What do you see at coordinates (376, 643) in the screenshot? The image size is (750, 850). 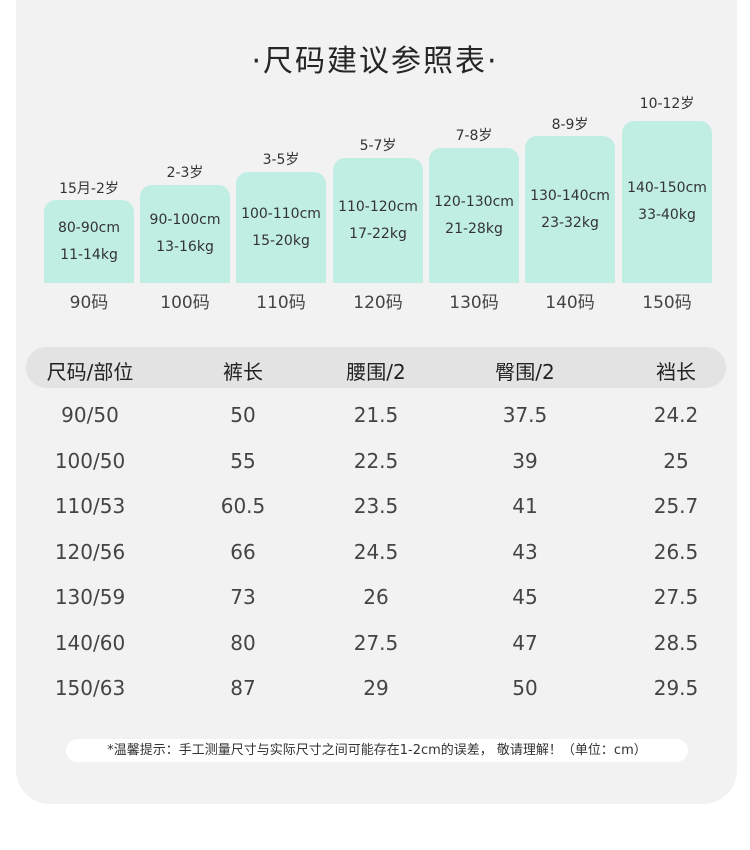 I see `cell-waist: 27.5` at bounding box center [376, 643].